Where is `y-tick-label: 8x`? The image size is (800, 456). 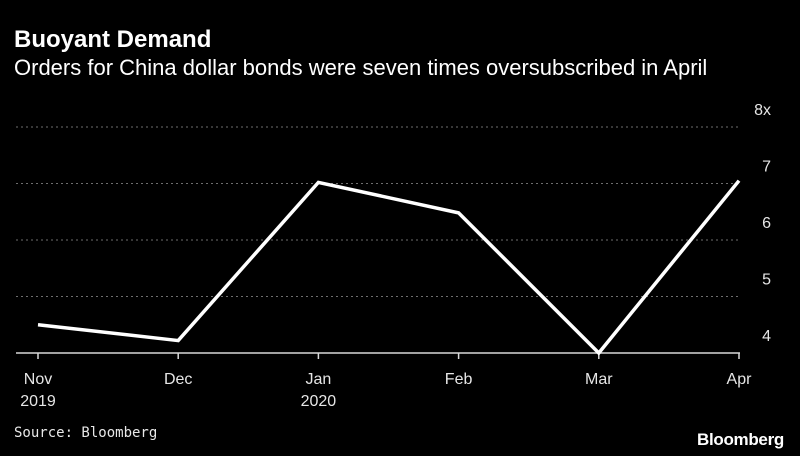
y-tick-label: 8x is located at coordinates (762, 110).